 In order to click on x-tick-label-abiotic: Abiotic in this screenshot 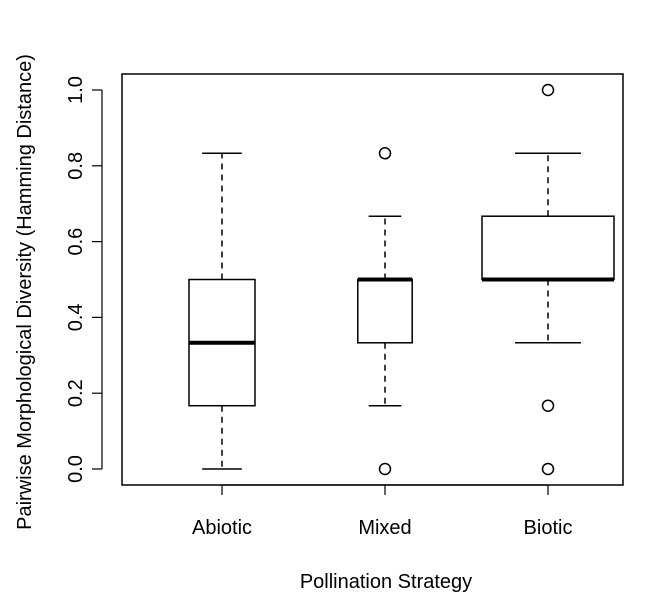, I will do `click(222, 528)`.